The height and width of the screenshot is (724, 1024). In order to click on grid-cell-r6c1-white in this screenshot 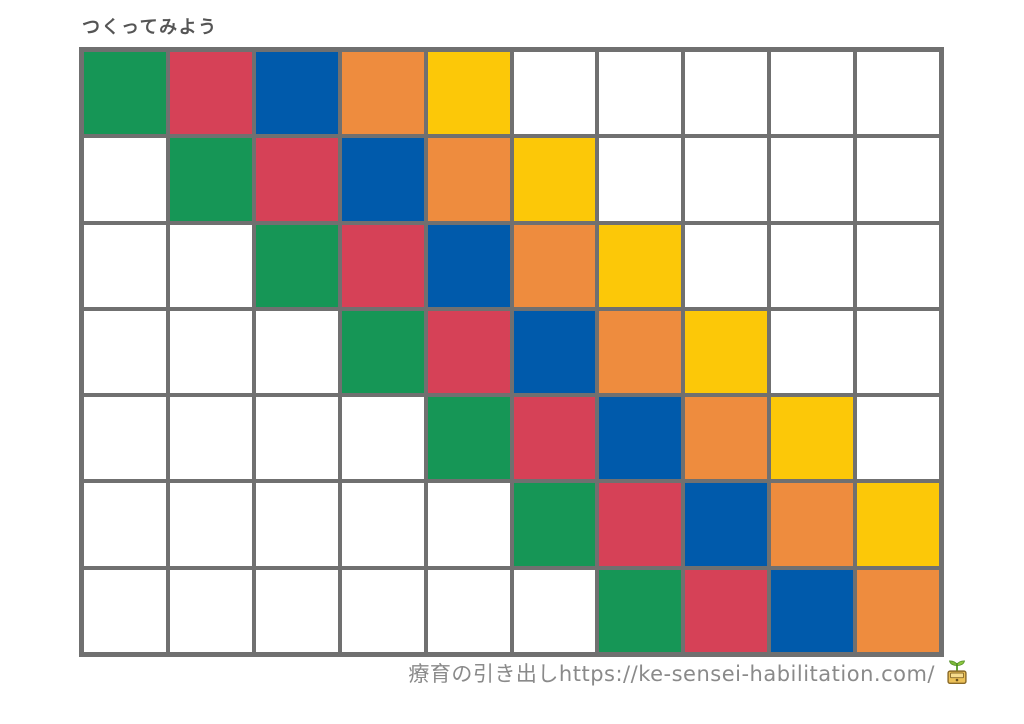, I will do `click(125, 524)`.